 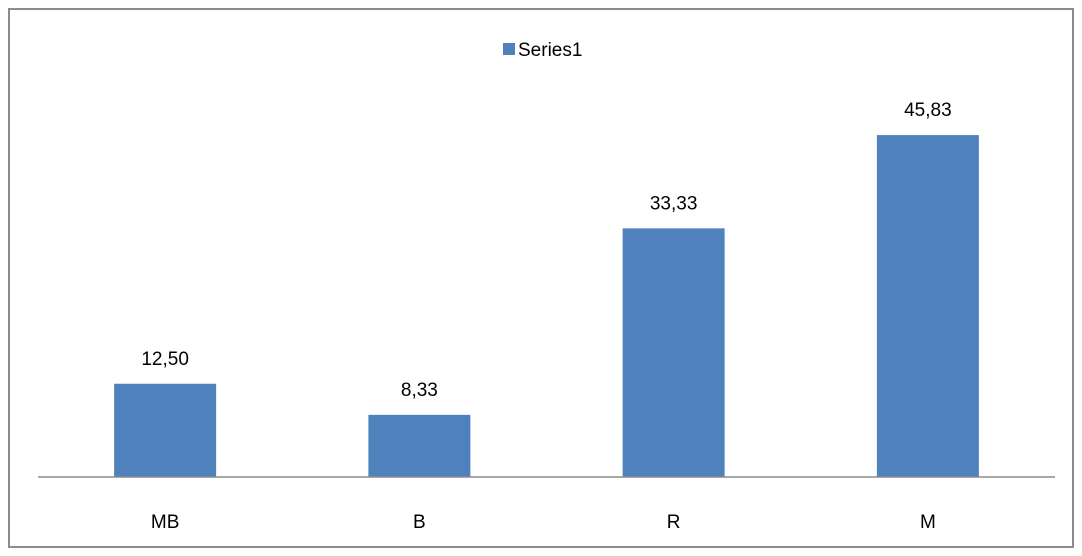 What do you see at coordinates (550, 50) in the screenshot?
I see `legend-label: Series1` at bounding box center [550, 50].